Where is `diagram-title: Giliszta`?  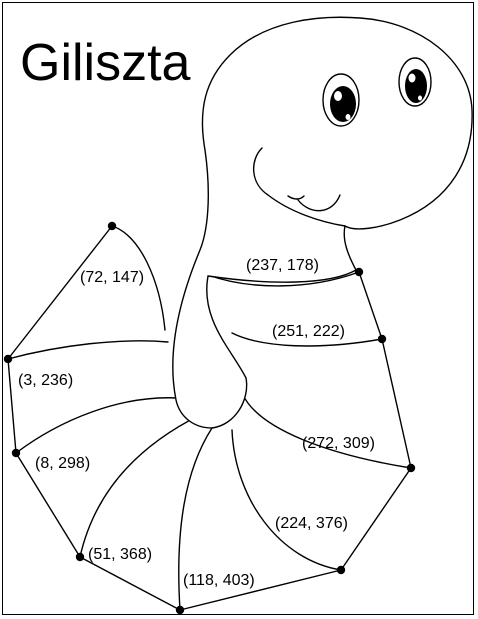 diagram-title: Giliszta is located at coordinates (105, 63).